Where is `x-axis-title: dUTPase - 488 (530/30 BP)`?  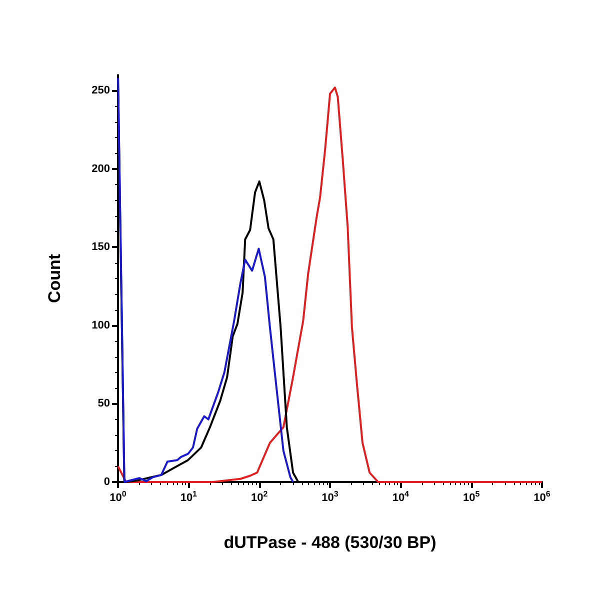 x-axis-title: dUTPase - 488 (530/30 BP) is located at coordinates (330, 542).